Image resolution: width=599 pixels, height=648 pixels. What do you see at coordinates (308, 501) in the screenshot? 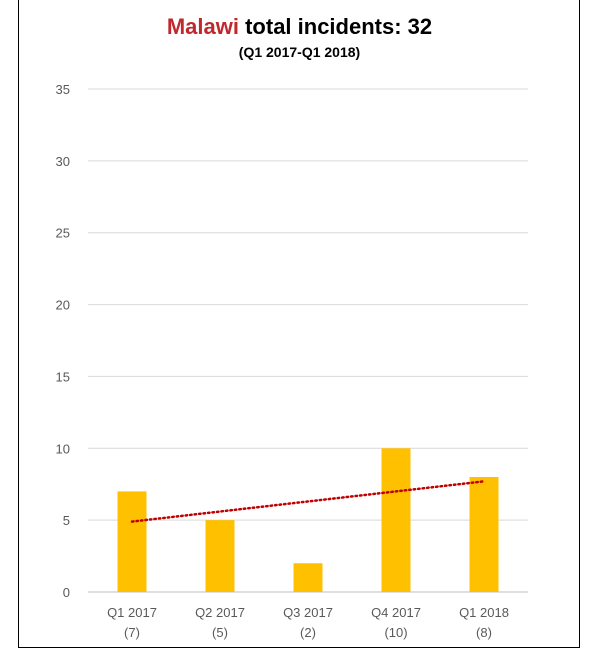
I see `trendline` at bounding box center [308, 501].